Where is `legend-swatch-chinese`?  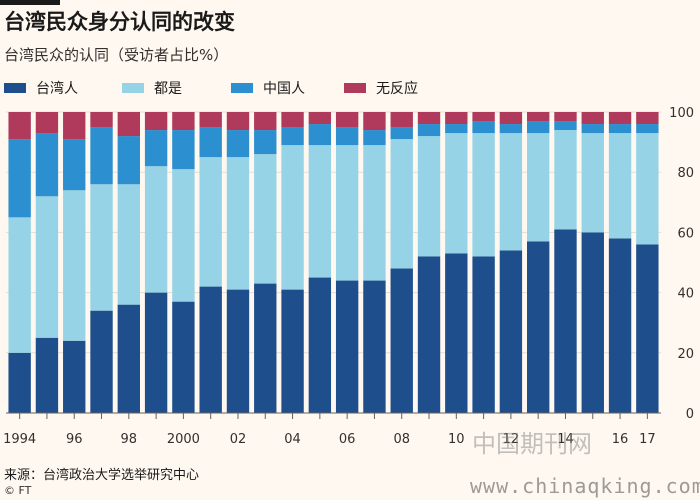 legend-swatch-chinese is located at coordinates (242, 88).